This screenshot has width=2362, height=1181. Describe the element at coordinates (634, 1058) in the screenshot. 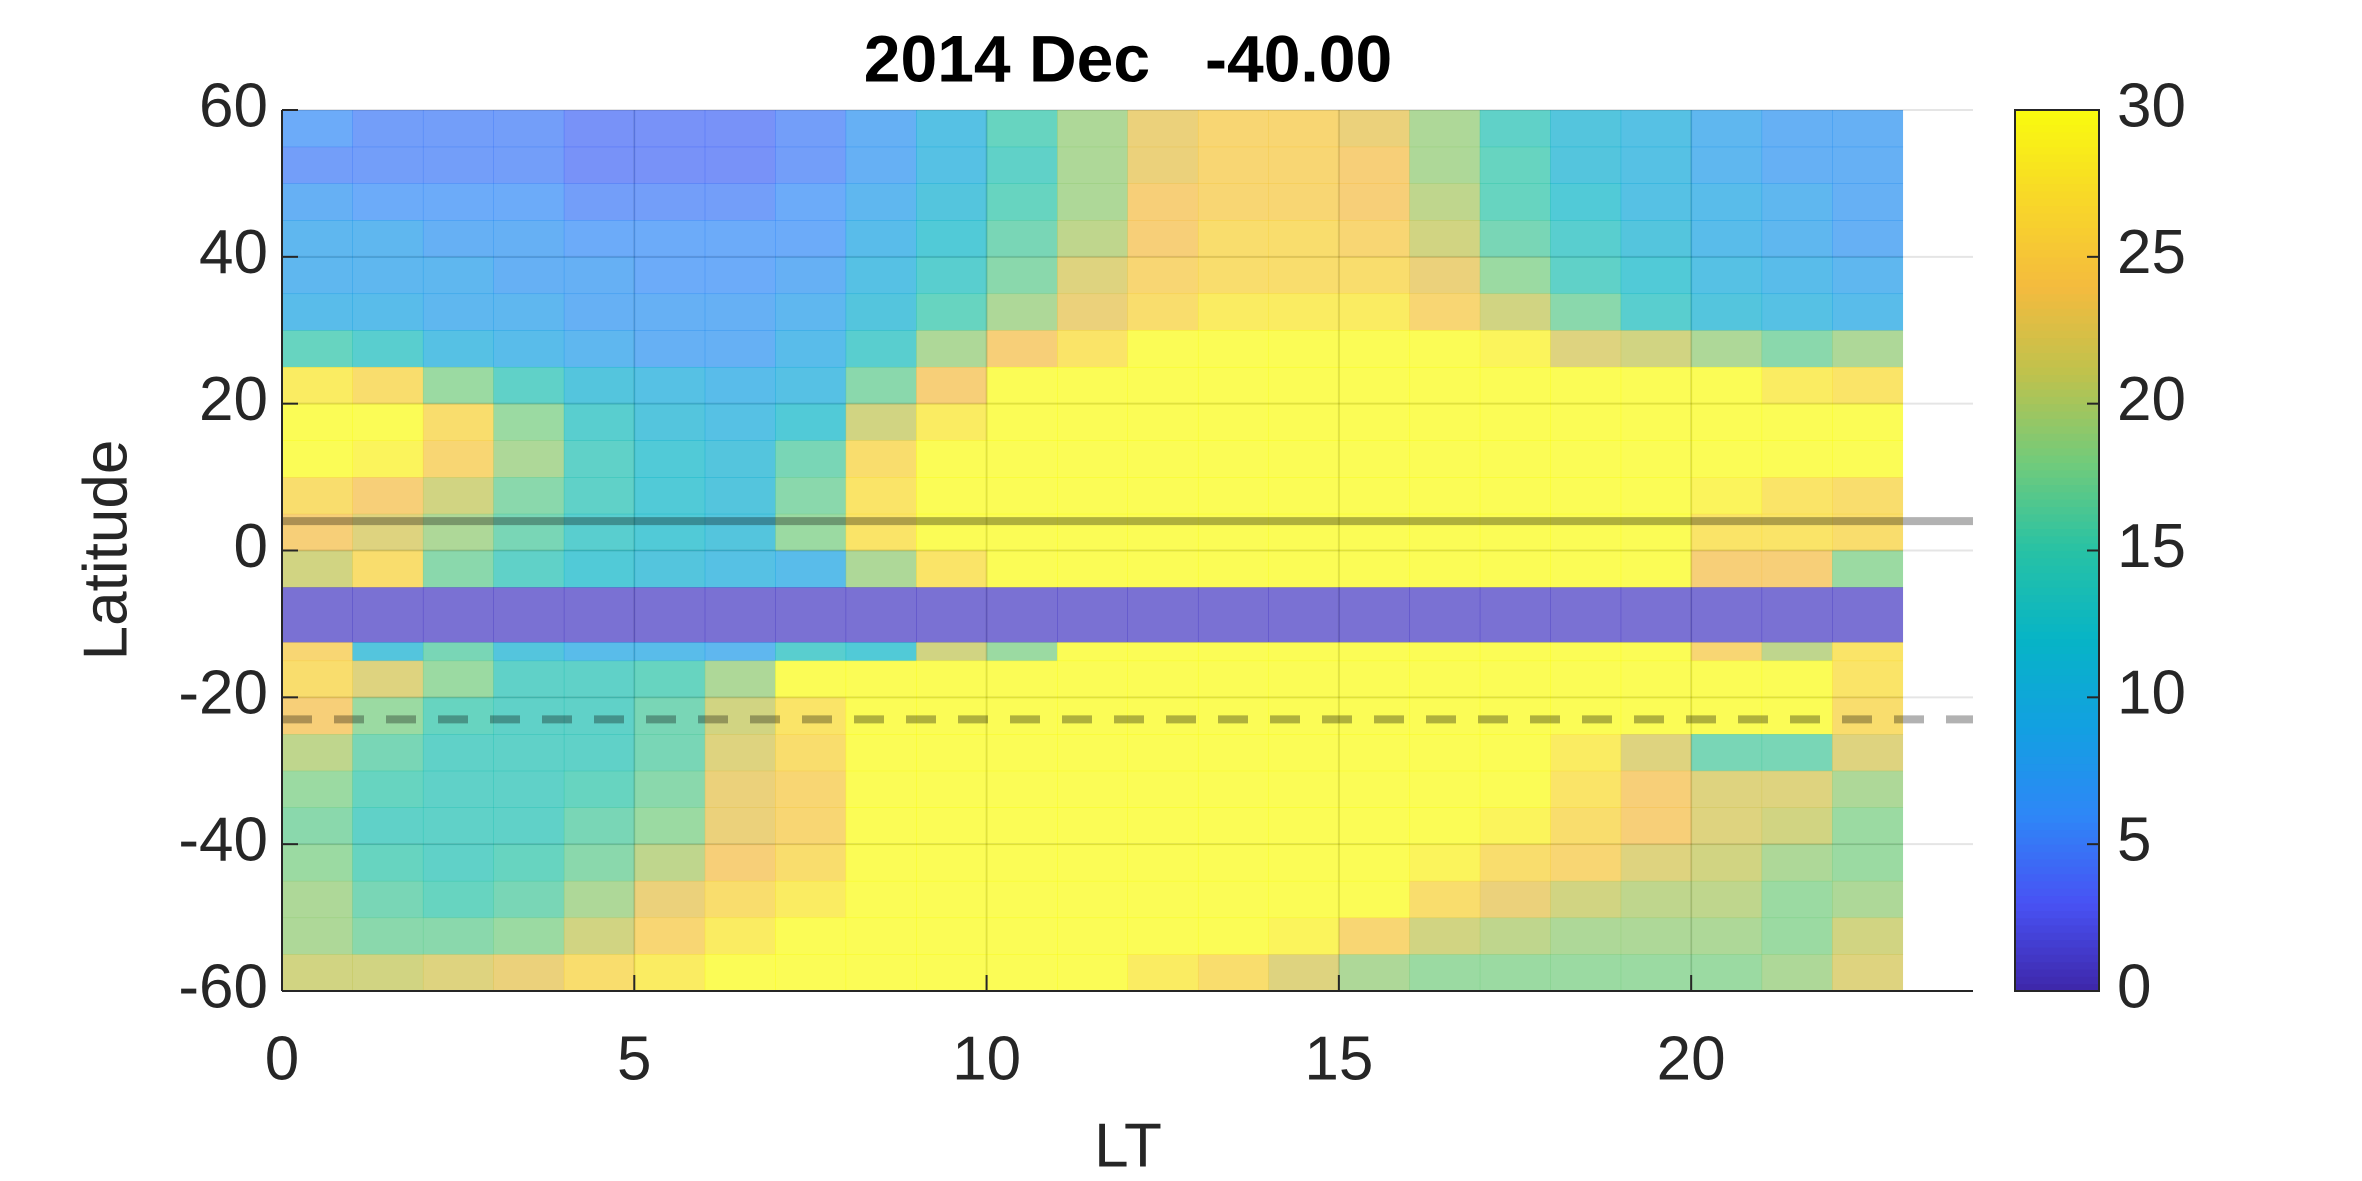

I see `x-tick-label: 5` at that location.